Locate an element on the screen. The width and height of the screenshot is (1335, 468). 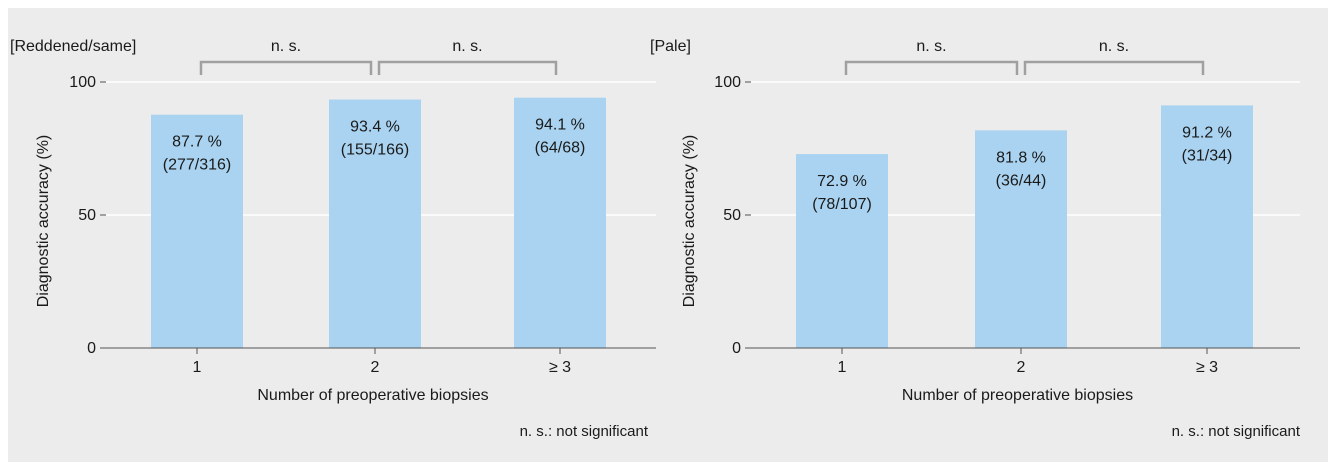
data-label-fraction: (31/34) is located at coordinates (1207, 155).